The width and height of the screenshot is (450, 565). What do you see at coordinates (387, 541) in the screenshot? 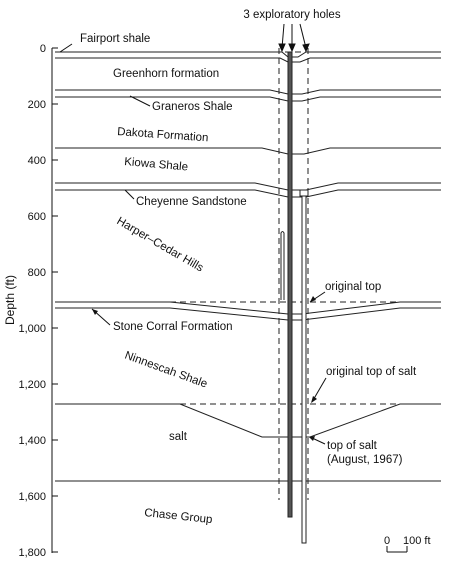
I see `scale-bar-start: 0` at bounding box center [387, 541].